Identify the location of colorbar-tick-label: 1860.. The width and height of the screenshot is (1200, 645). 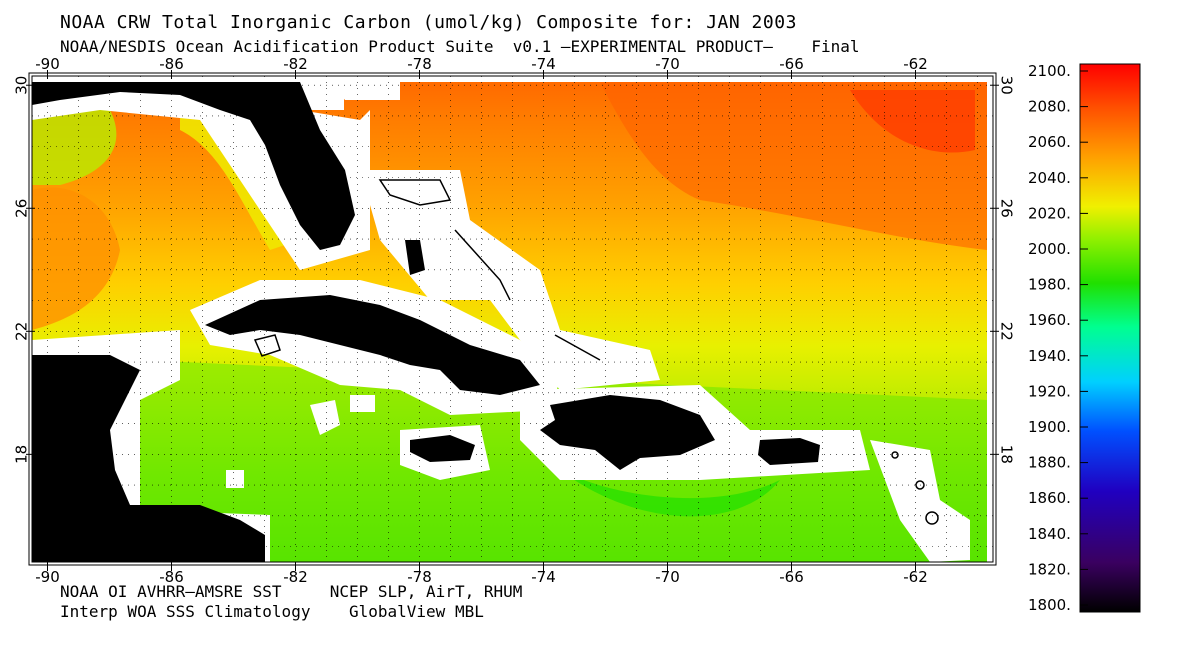
(1049, 498).